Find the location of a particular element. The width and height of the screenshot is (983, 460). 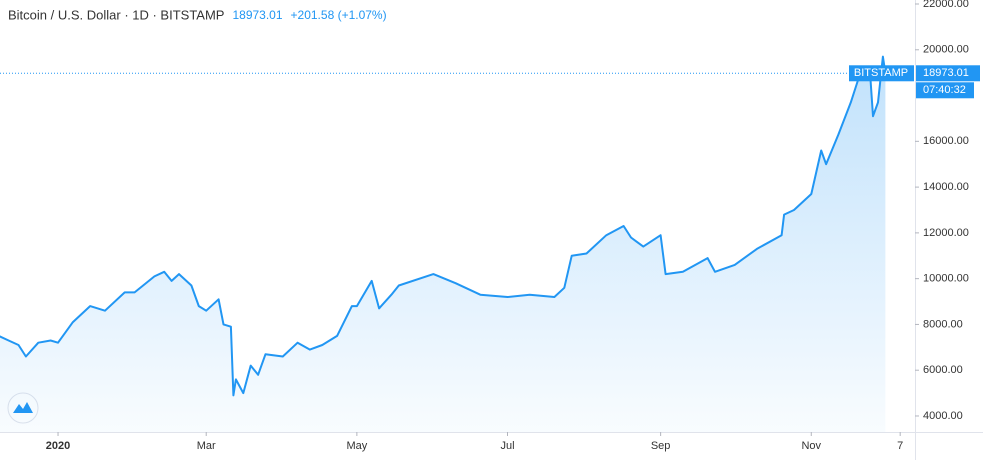

last-price: 18973.01 is located at coordinates (257, 15).